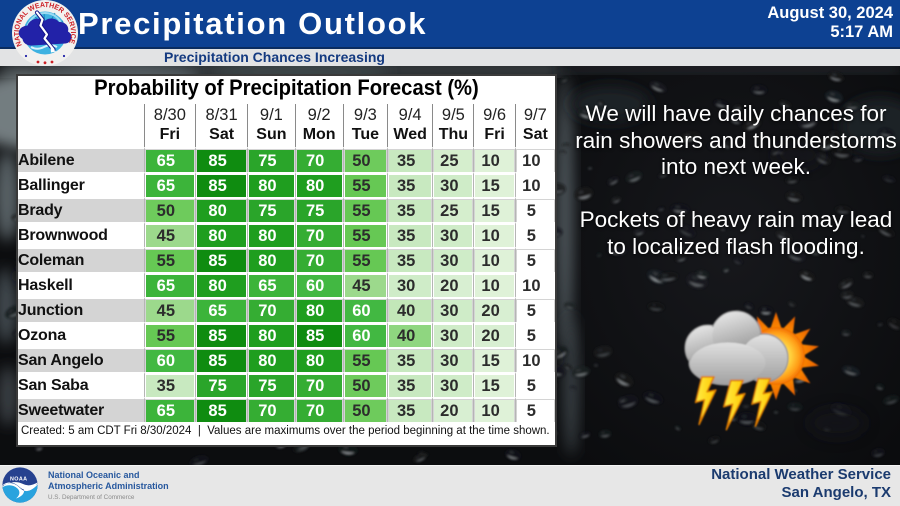  Describe the element at coordinates (18, 480) in the screenshot. I see `svg-text: NOAA` at that location.